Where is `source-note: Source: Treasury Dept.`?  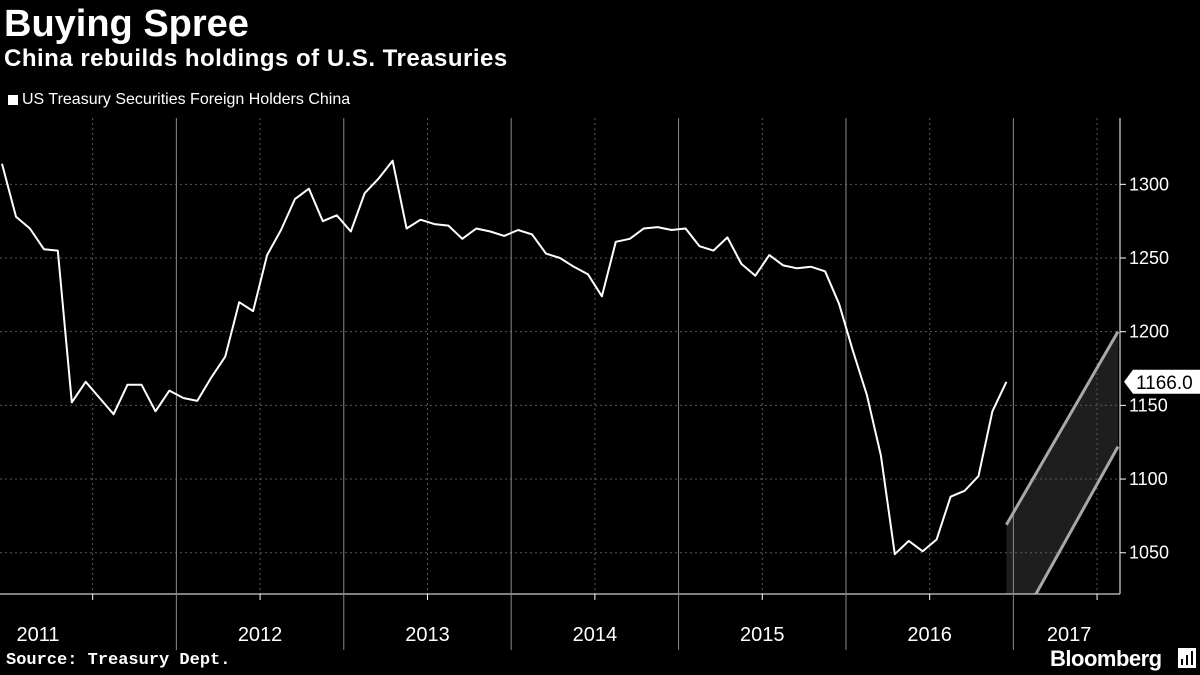
source-note: Source: Treasury Dept. is located at coordinates (118, 660).